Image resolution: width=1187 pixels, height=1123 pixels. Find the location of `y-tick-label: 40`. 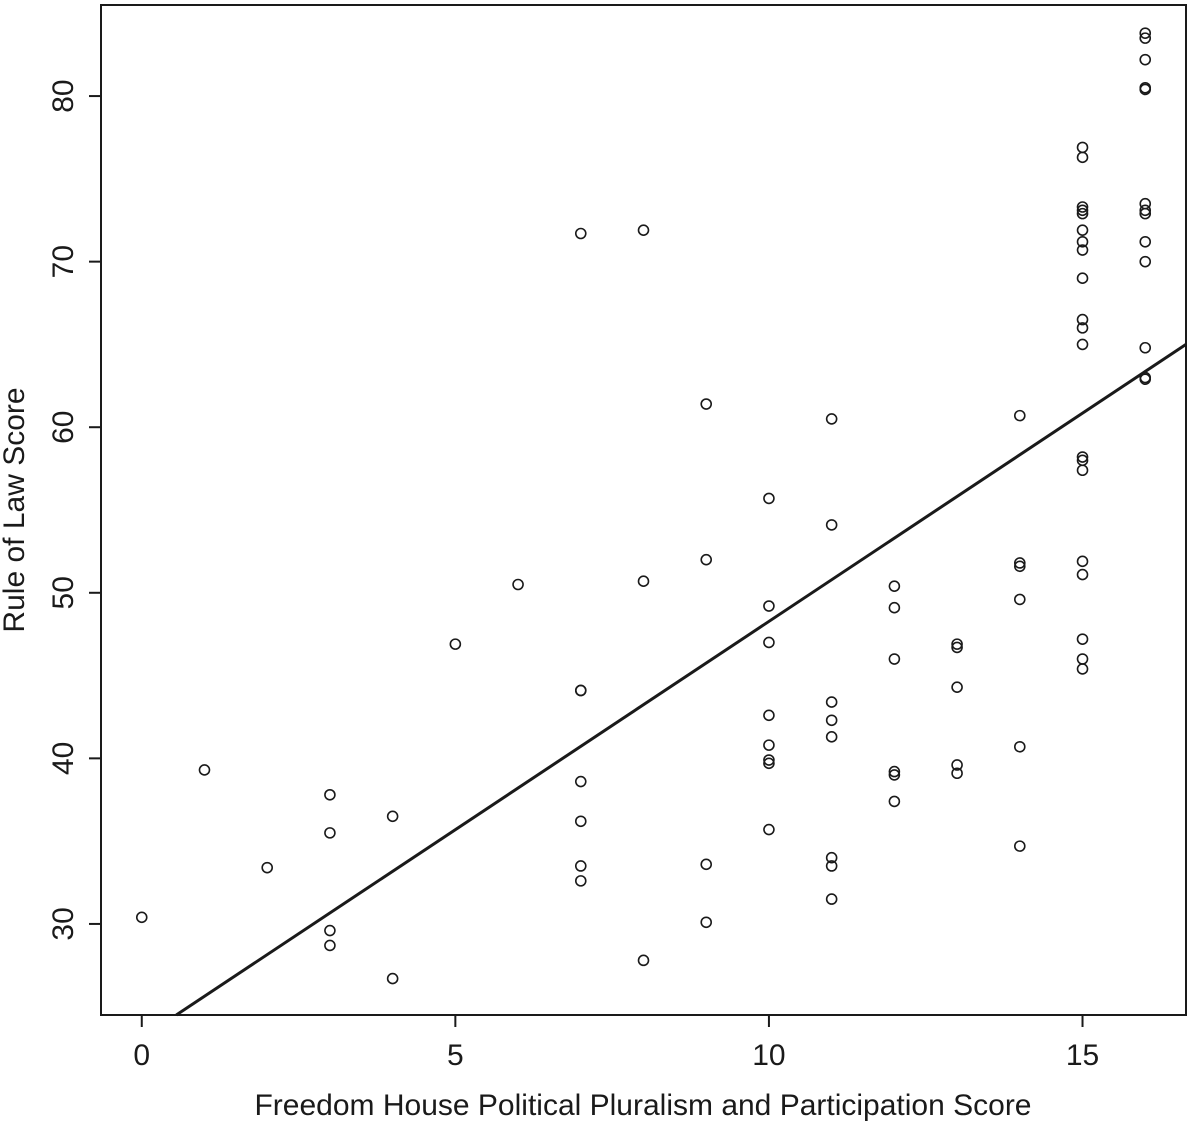

y-tick-label: 40 is located at coordinates (63, 758).